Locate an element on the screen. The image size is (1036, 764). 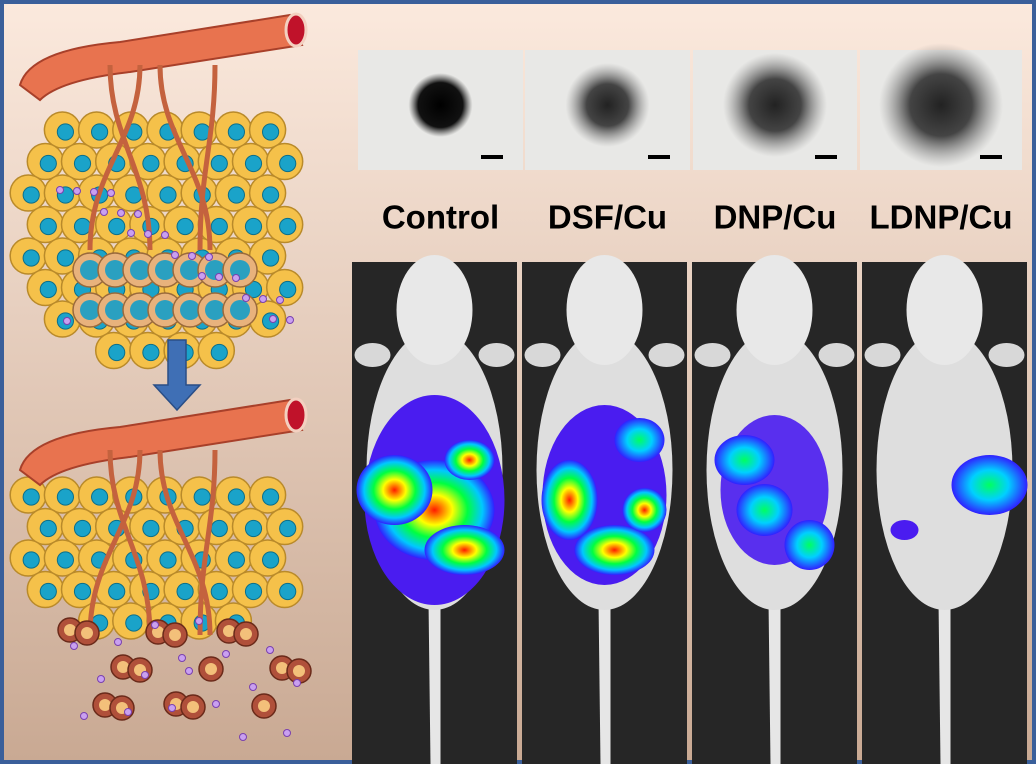
group-label: Control is located at coordinates (440, 217).